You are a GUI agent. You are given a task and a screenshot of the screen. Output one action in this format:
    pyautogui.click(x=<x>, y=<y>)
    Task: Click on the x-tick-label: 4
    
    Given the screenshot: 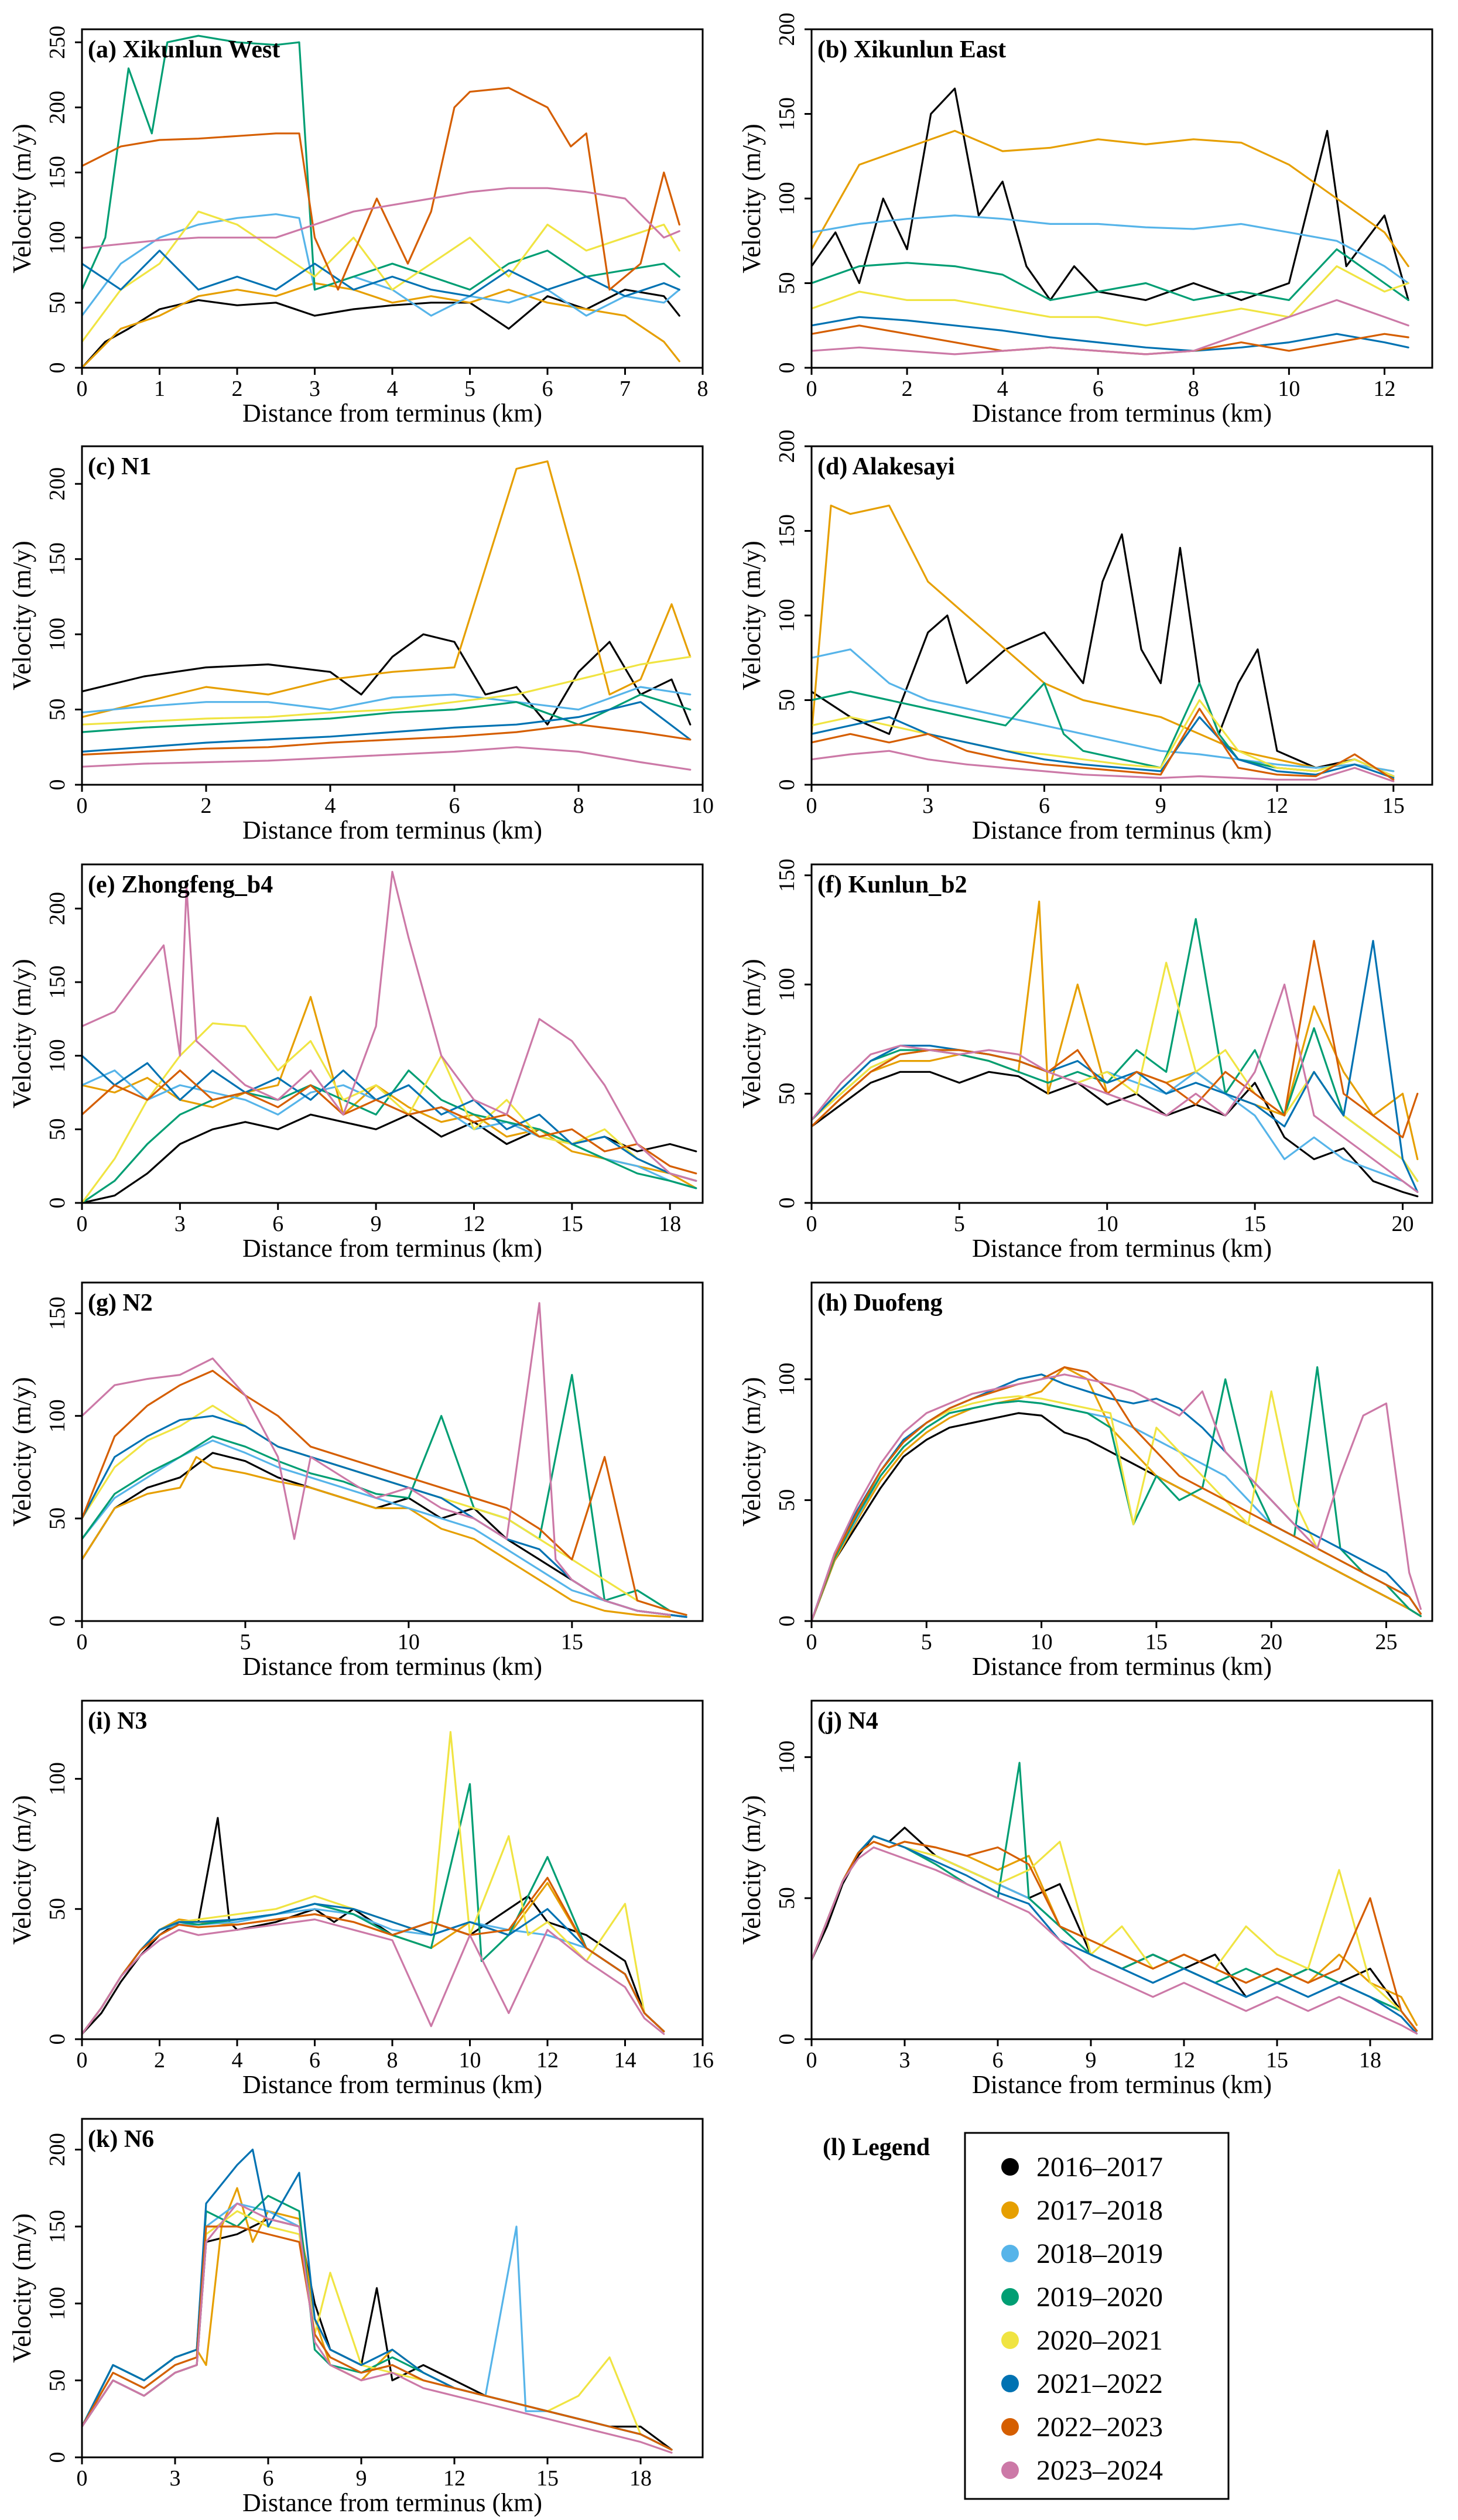 What is the action you would take?
    pyautogui.click(x=238, y=2060)
    